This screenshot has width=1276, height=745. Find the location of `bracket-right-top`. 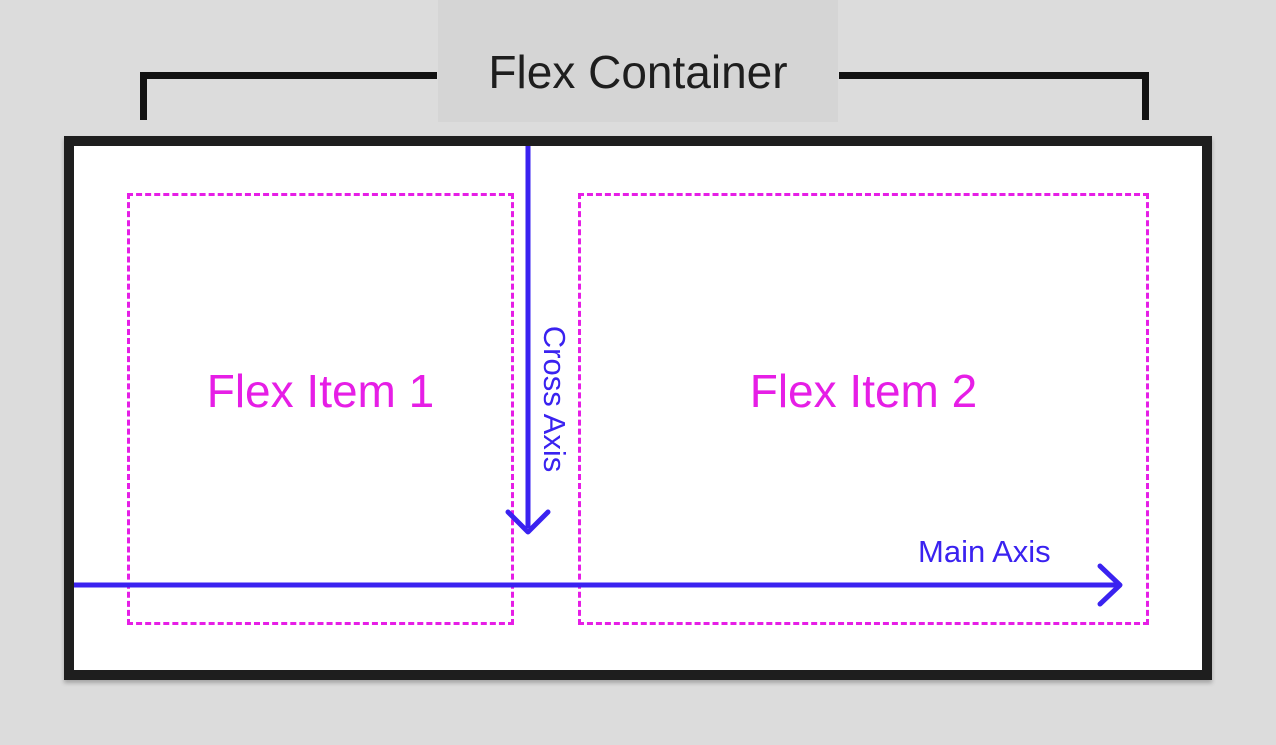

bracket-right-top is located at coordinates (994, 75).